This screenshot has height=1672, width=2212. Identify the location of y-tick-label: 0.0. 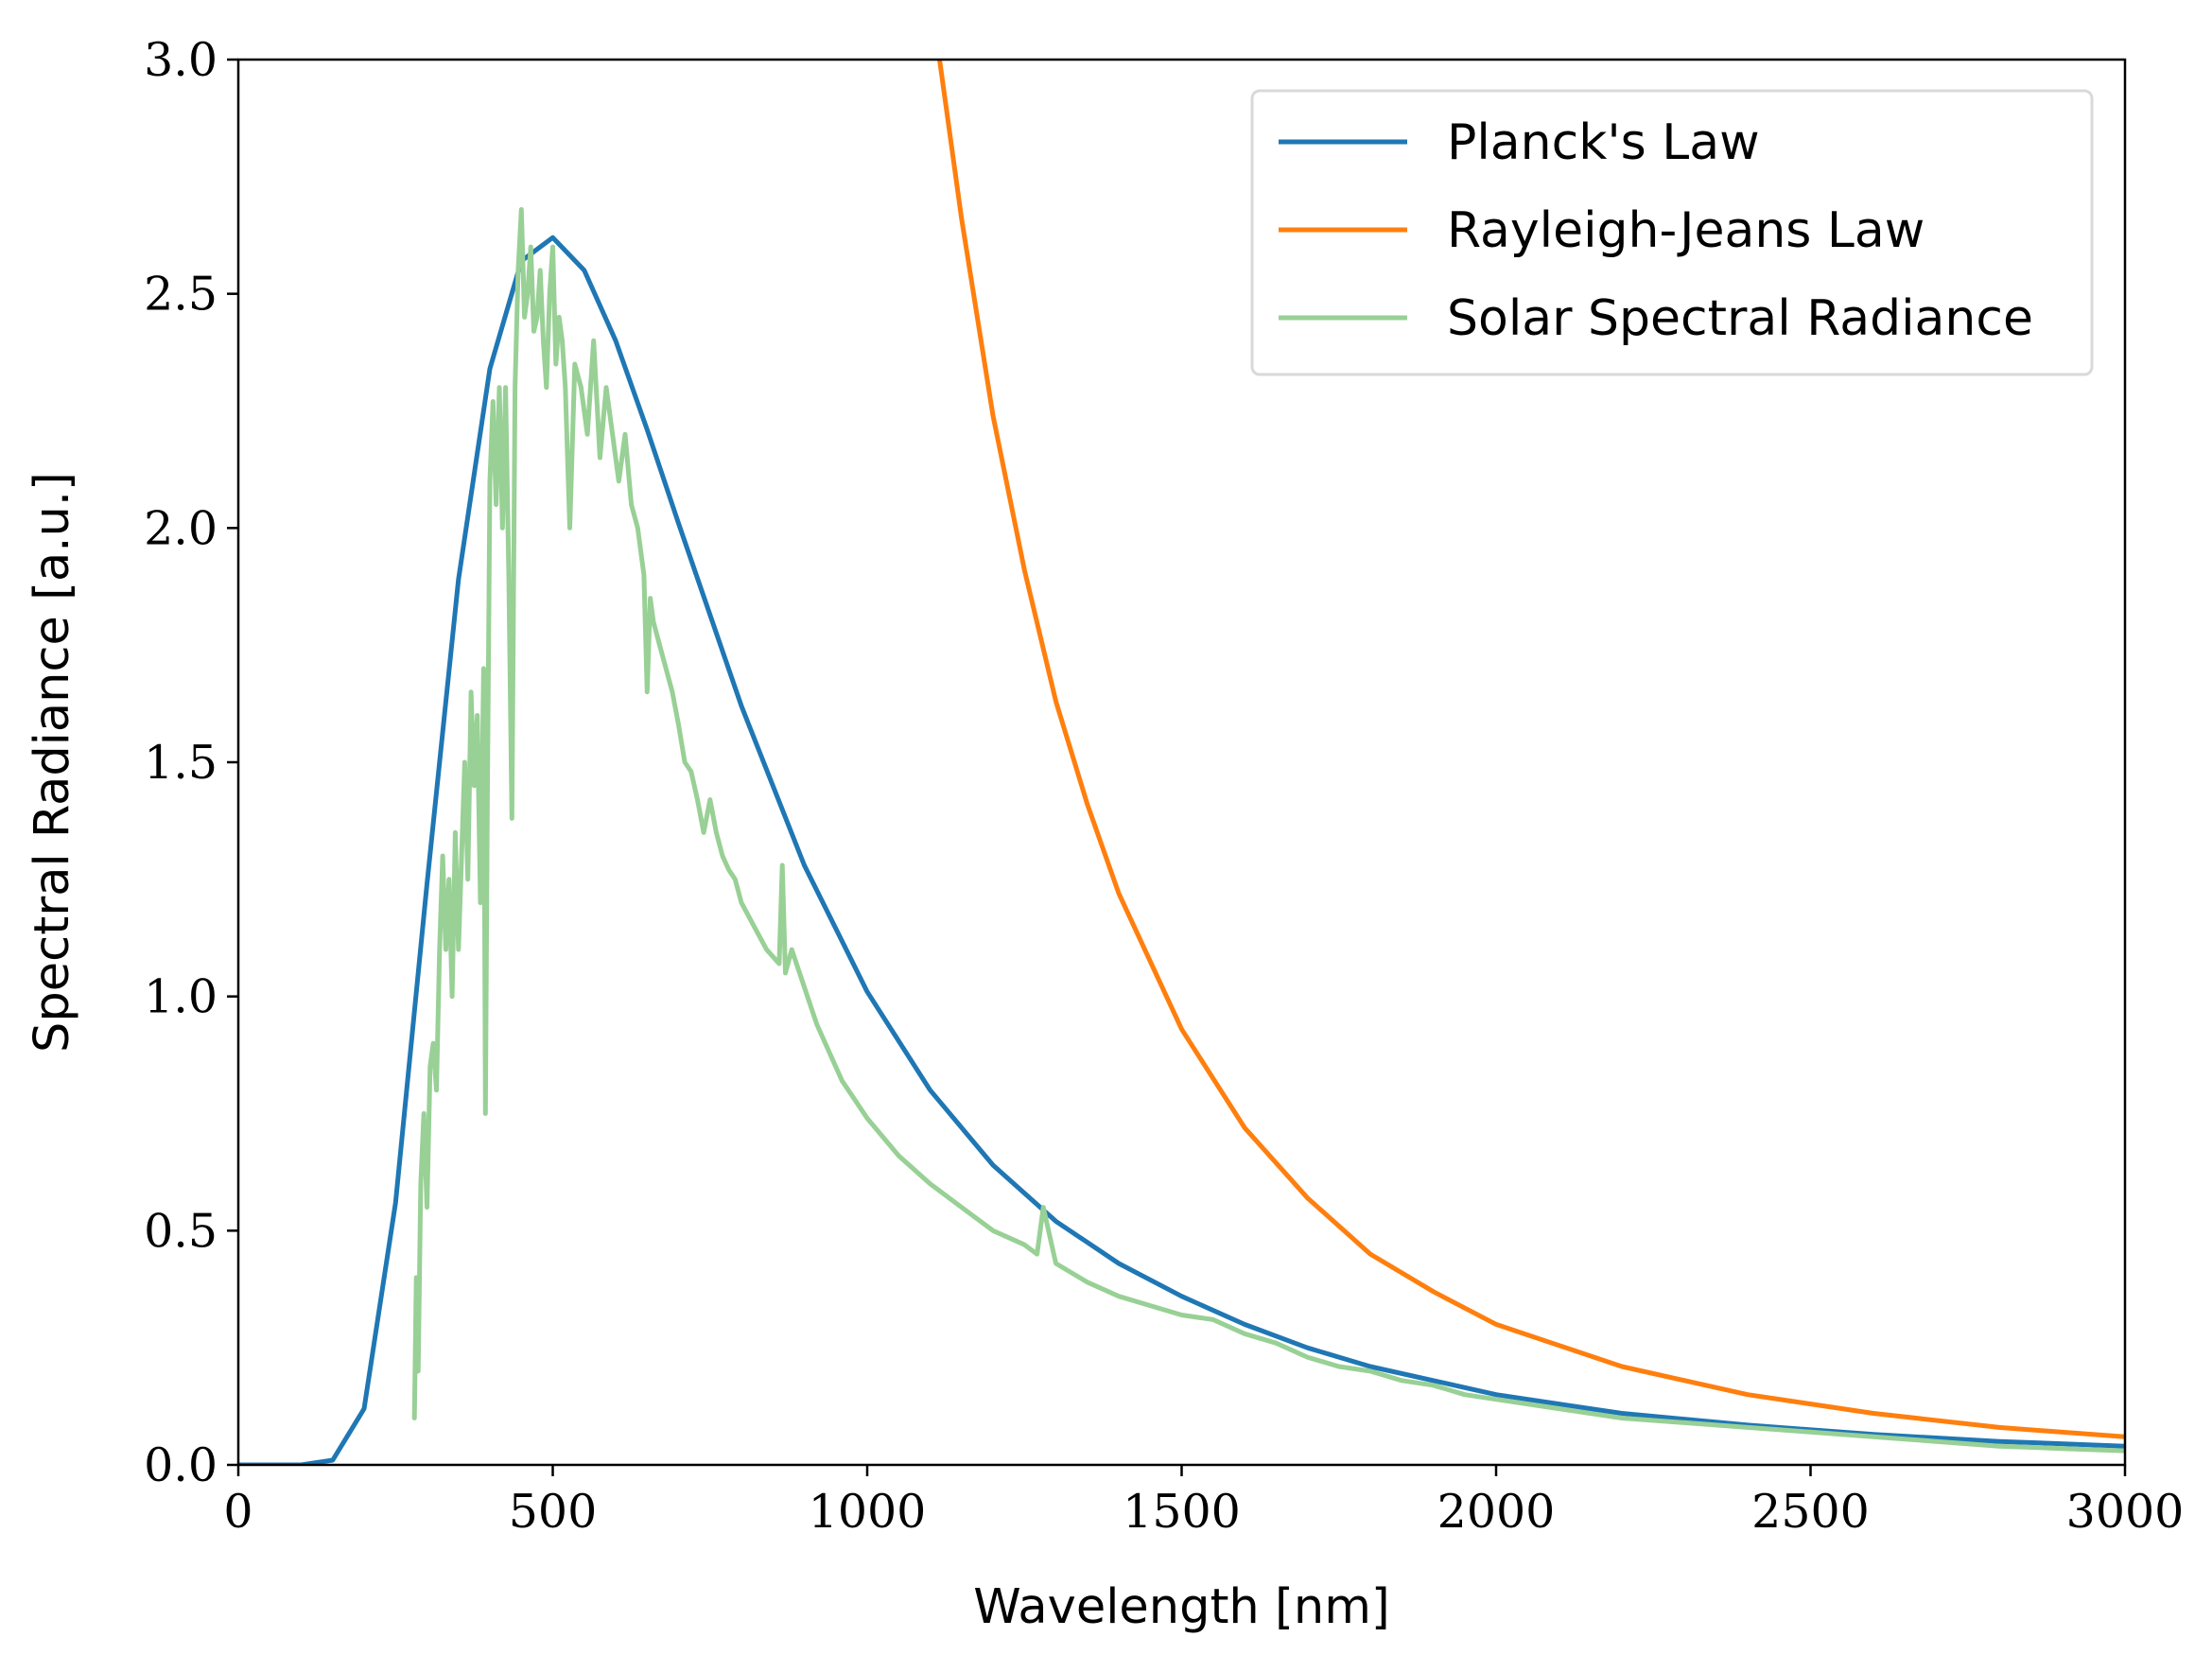
(181, 1465).